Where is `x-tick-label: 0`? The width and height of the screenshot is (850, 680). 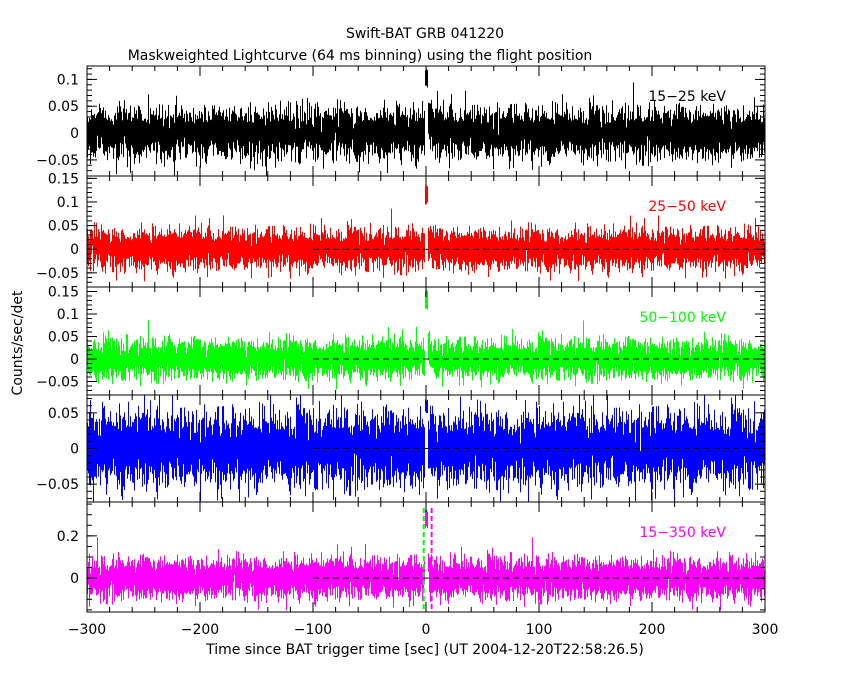
x-tick-label: 0 is located at coordinates (426, 630).